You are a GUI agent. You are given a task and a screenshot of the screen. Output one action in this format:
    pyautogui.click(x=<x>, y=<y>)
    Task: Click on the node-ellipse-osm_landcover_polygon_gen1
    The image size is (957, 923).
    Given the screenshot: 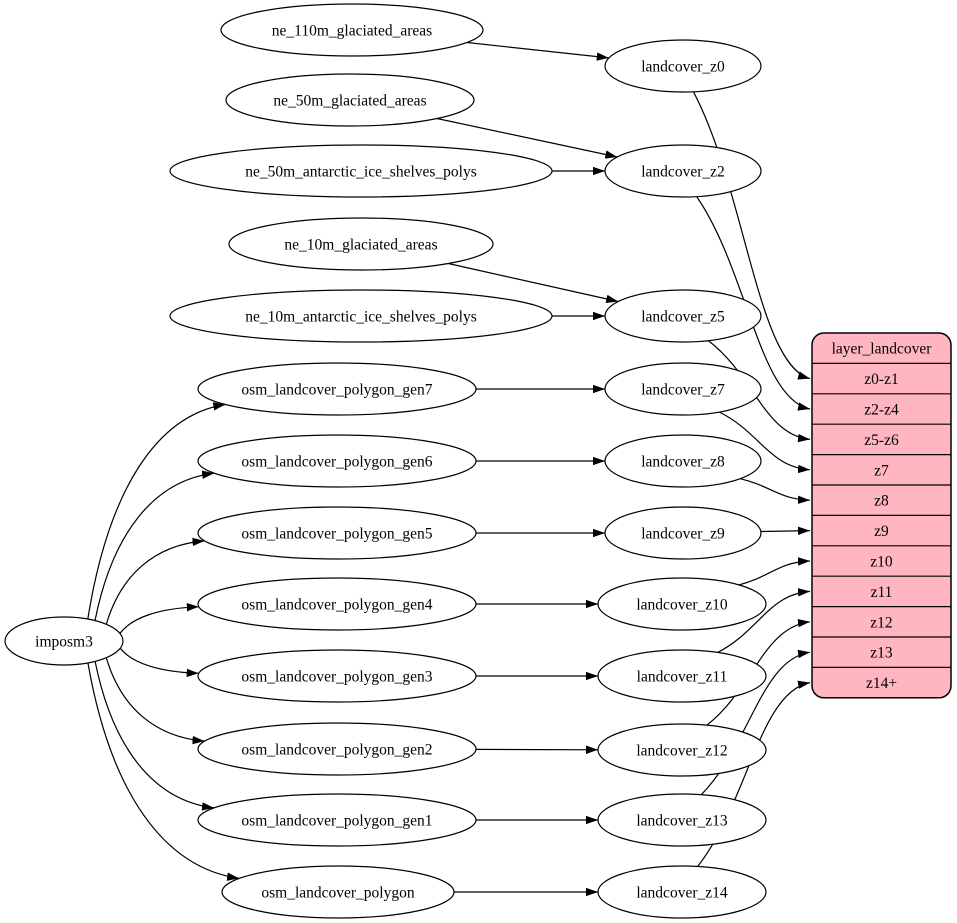 What is the action you would take?
    pyautogui.click(x=337, y=820)
    